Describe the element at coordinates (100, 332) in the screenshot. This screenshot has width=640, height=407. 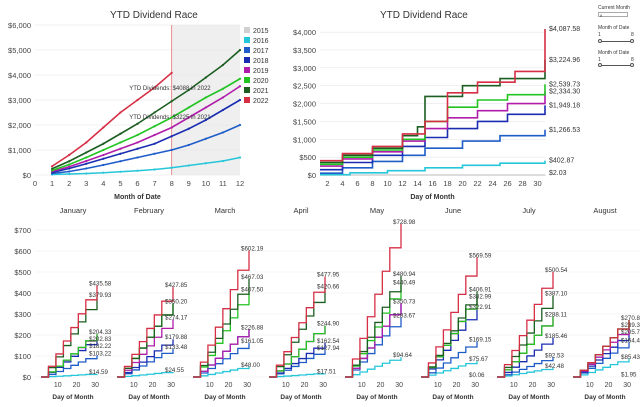
I see `end-value-label: $204.33` at that location.